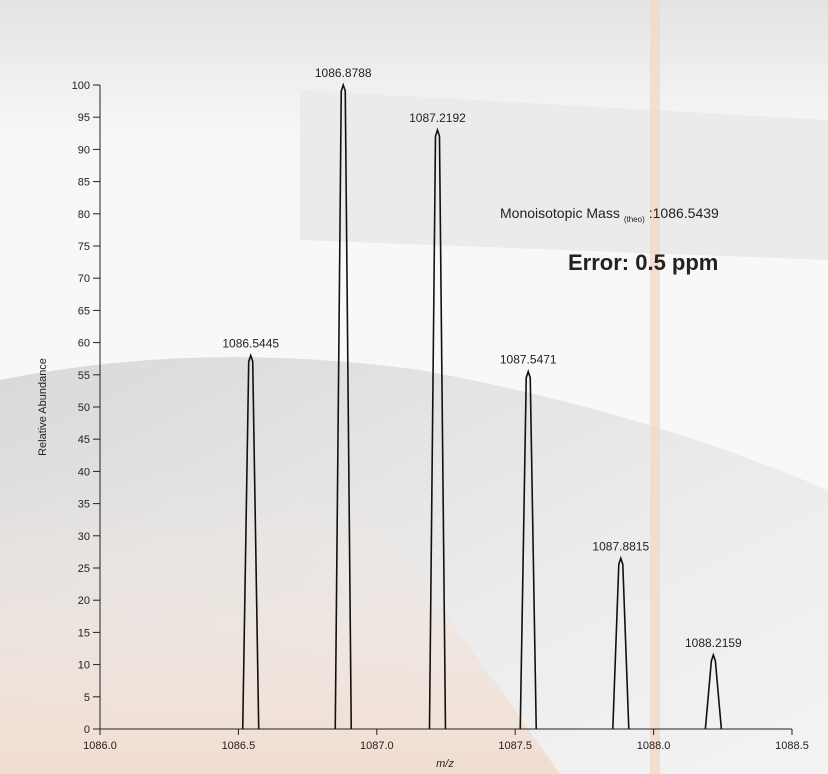 Image resolution: width=828 pixels, height=774 pixels. What do you see at coordinates (643, 262) in the screenshot?
I see `error-annotation: Error: 0.5 ppm` at bounding box center [643, 262].